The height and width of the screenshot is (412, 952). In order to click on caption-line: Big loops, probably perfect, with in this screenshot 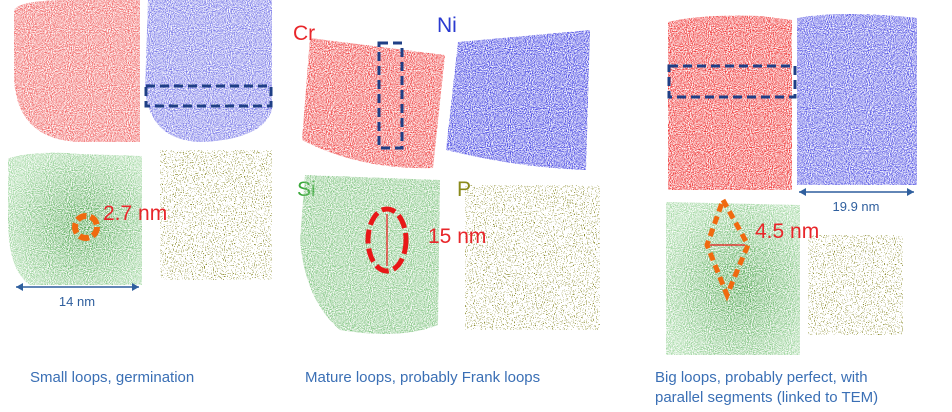, I will do `click(761, 377)`.